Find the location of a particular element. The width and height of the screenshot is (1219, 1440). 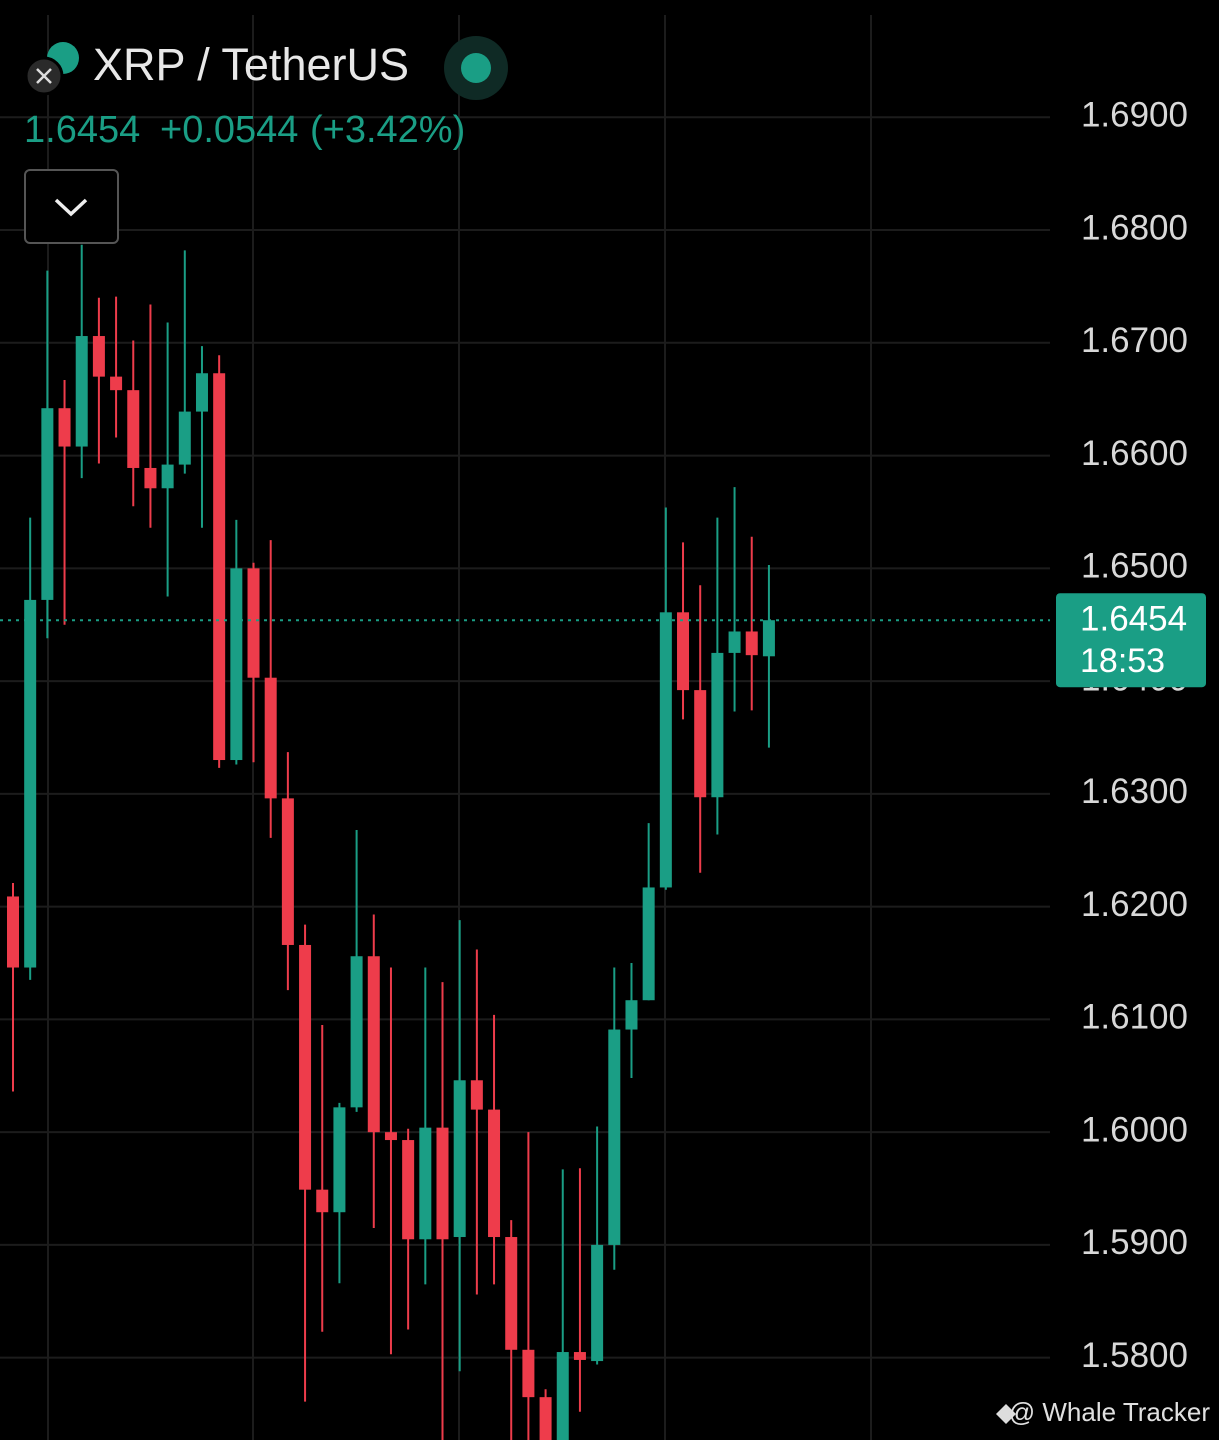

y-tick-label: 1.5800 is located at coordinates (1134, 1355).